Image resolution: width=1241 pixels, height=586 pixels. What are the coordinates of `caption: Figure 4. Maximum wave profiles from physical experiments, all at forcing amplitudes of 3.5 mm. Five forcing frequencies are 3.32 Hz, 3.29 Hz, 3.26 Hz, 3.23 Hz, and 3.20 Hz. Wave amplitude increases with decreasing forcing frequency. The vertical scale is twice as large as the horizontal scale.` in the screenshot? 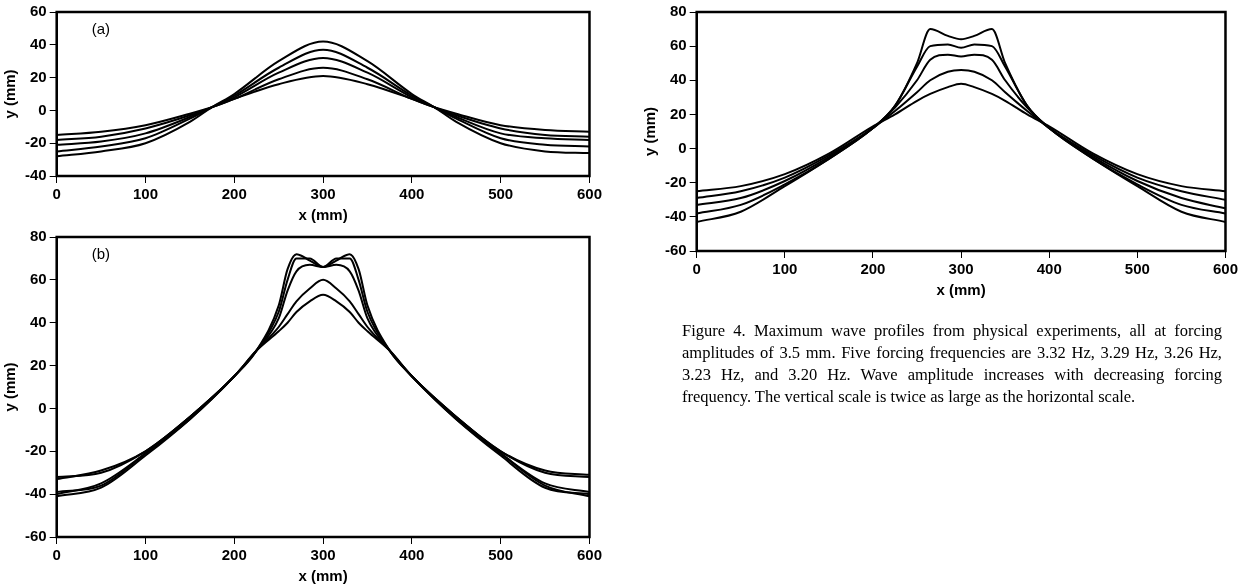 It's located at (952, 364).